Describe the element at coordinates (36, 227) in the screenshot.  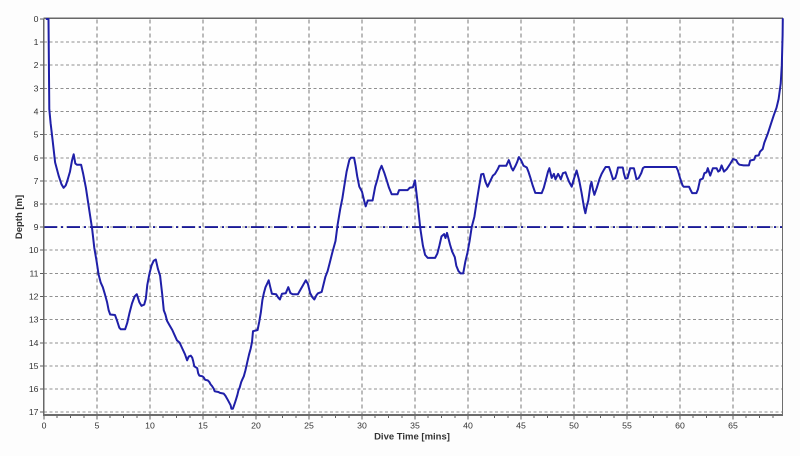
I see `svg-text: 9` at that location.